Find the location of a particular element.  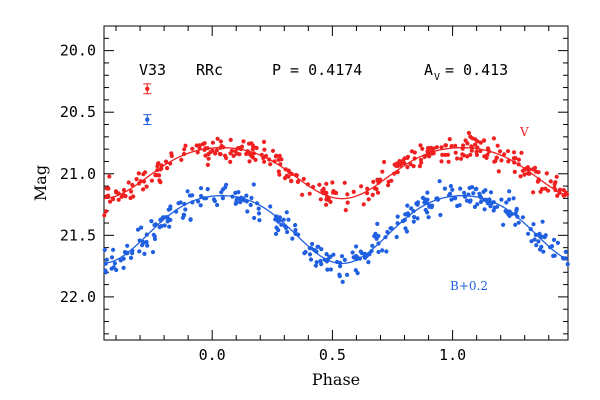

amplitude-value: = 0.413 is located at coordinates (476, 70).